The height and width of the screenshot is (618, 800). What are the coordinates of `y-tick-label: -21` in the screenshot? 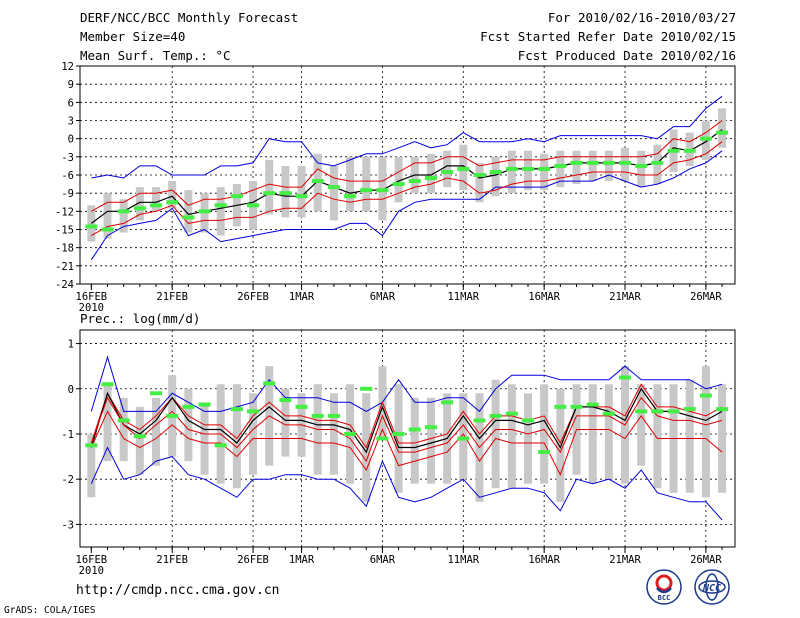 It's located at (64, 267).